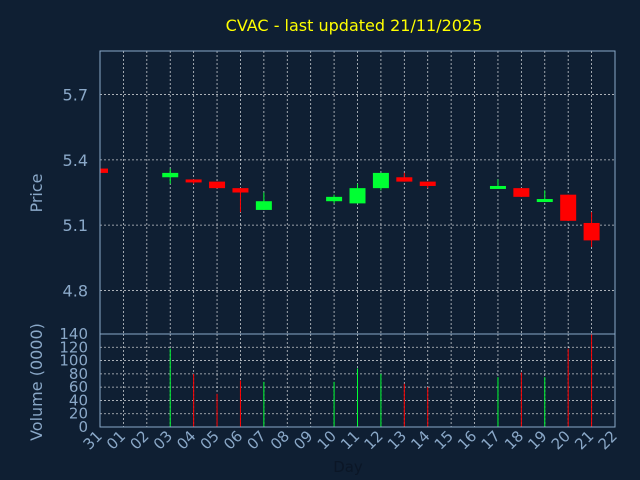 Image resolution: width=640 pixels, height=480 pixels. What do you see at coordinates (36, 382) in the screenshot?
I see `volume-axis-label: Volume (0000)` at bounding box center [36, 382].